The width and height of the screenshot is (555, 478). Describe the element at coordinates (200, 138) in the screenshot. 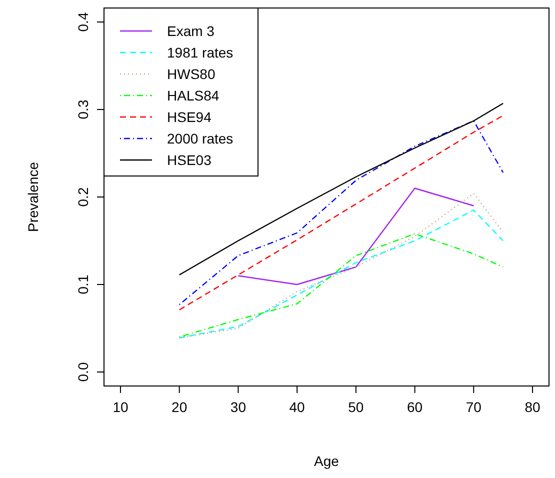

I see `legend-label: 2000 rates` at that location.